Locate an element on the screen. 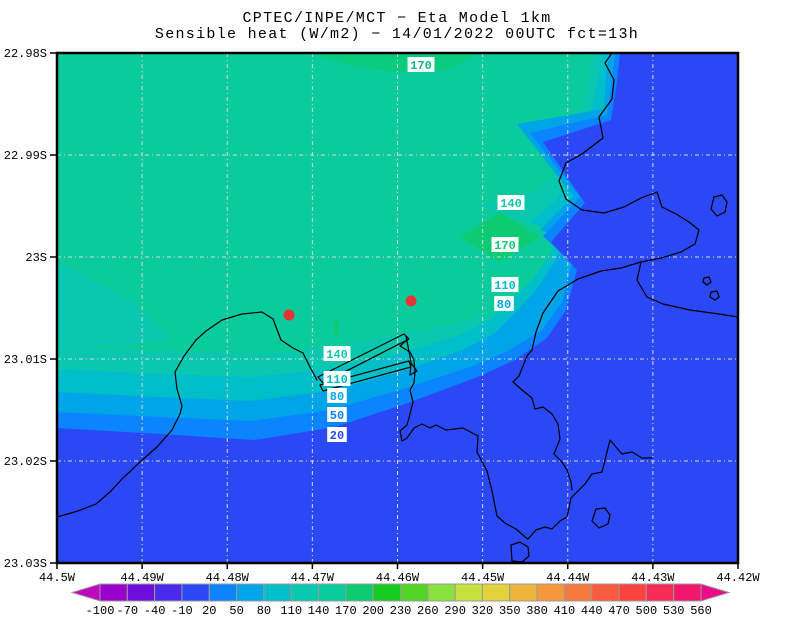 The image size is (800, 618). contour-label: 20 is located at coordinates (337, 436).